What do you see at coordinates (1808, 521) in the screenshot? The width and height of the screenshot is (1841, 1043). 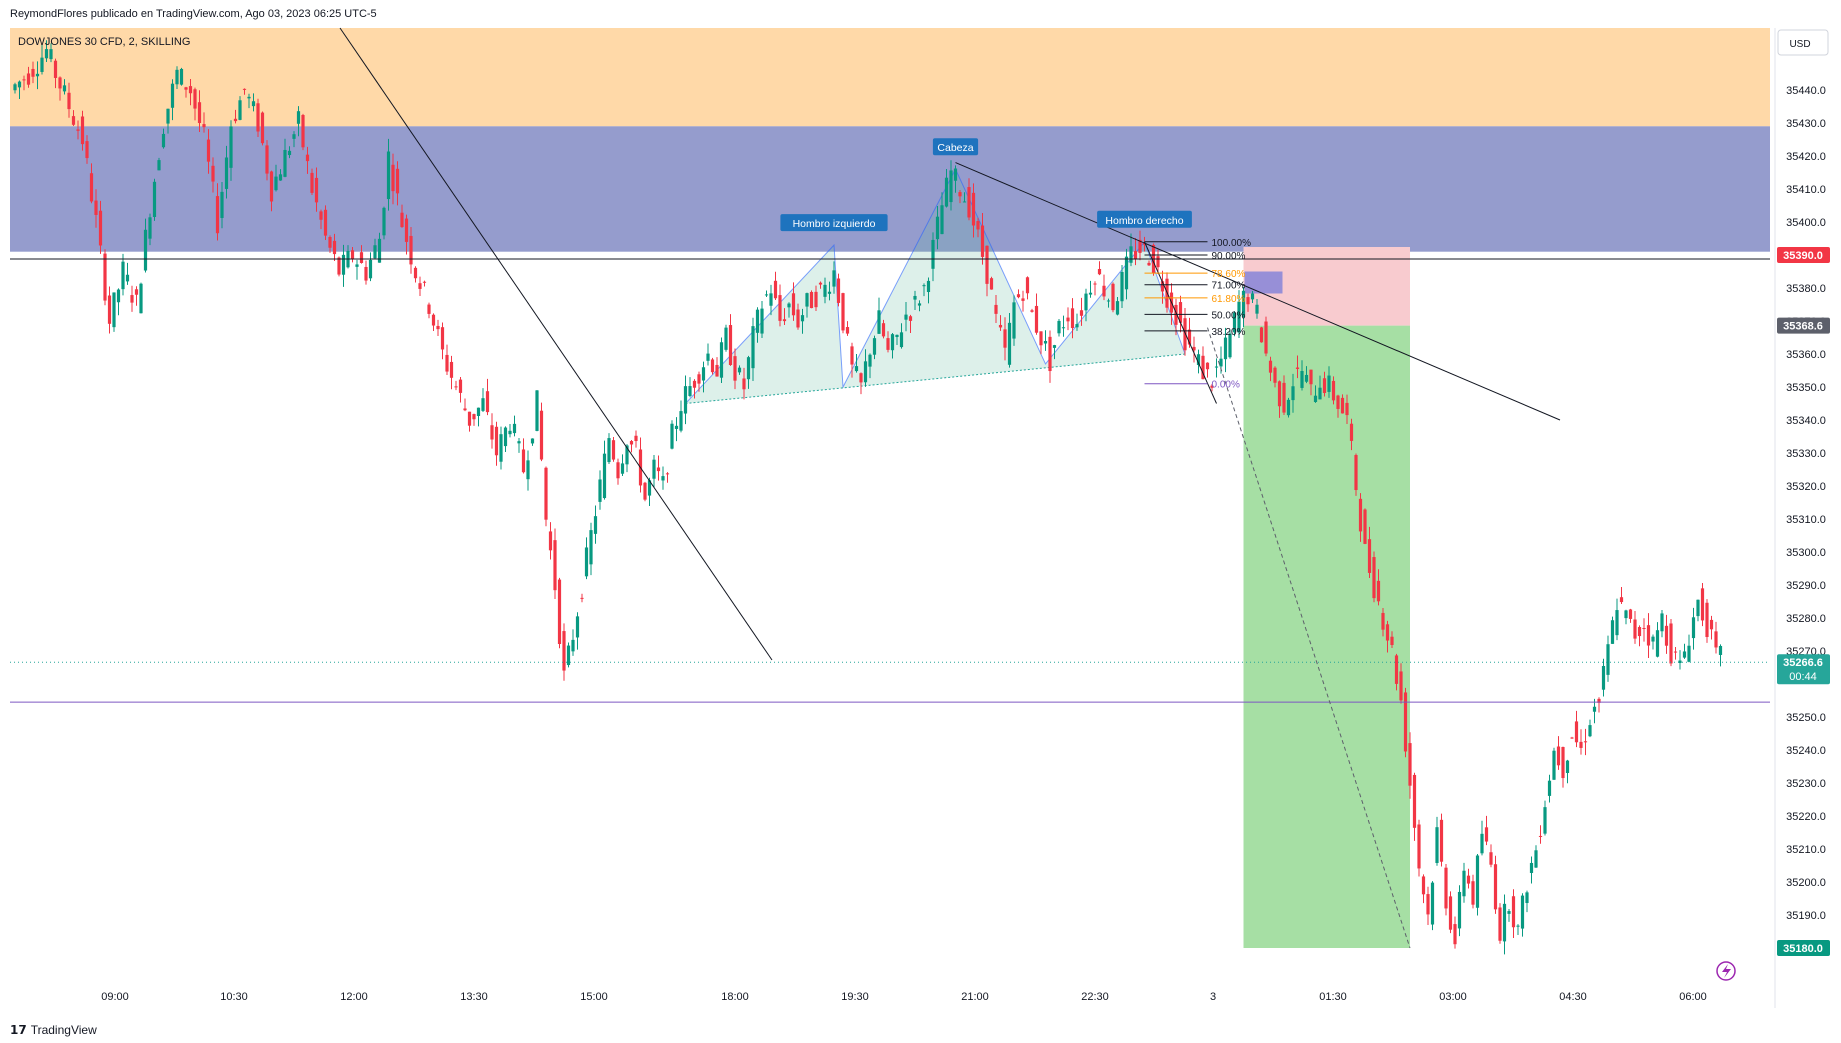 I see `price-axis` at bounding box center [1808, 521].